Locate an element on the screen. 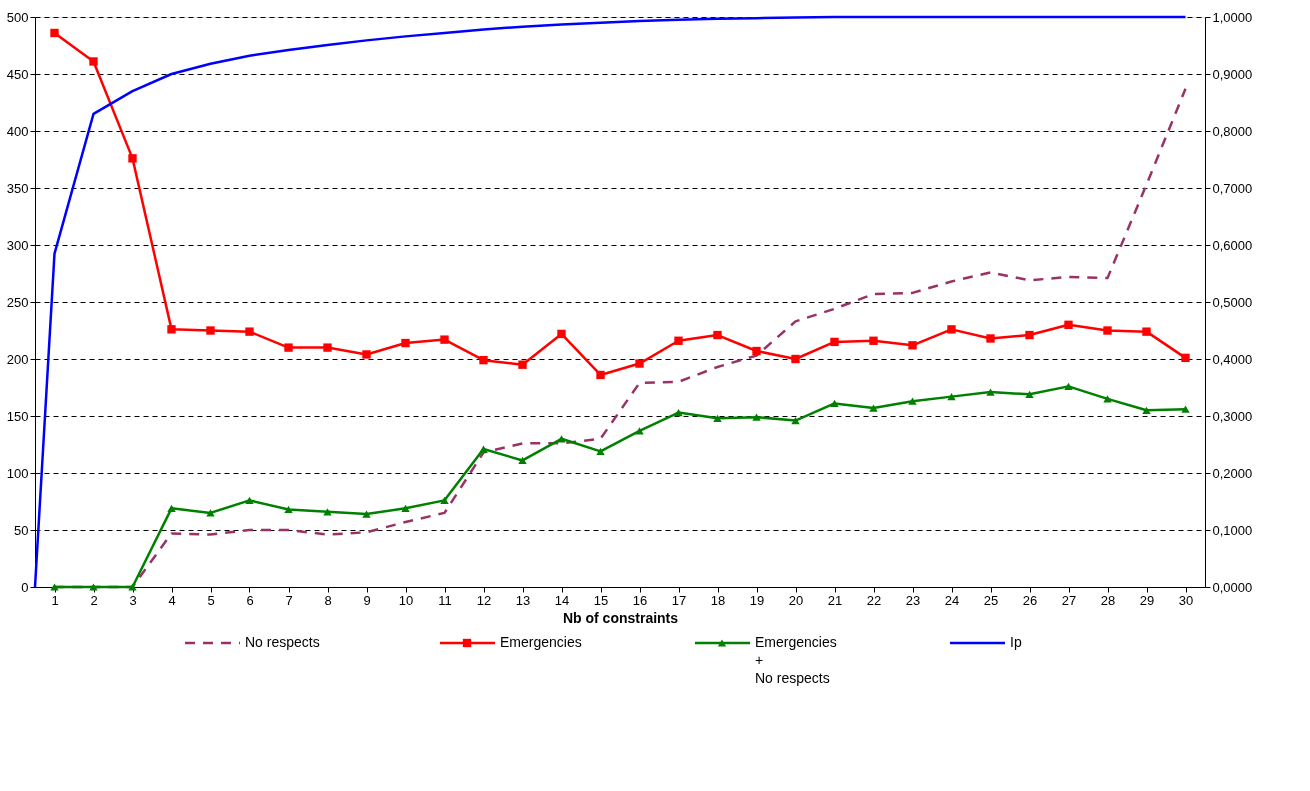  y-tick-label: 350 is located at coordinates (17, 188).